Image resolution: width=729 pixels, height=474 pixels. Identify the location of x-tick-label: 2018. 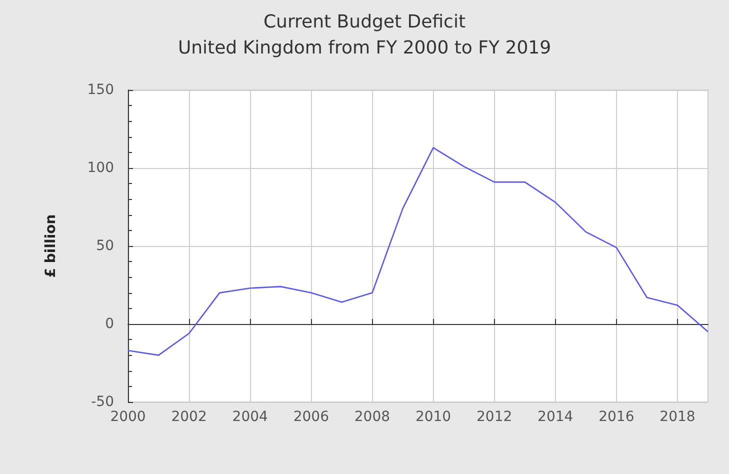
(678, 417).